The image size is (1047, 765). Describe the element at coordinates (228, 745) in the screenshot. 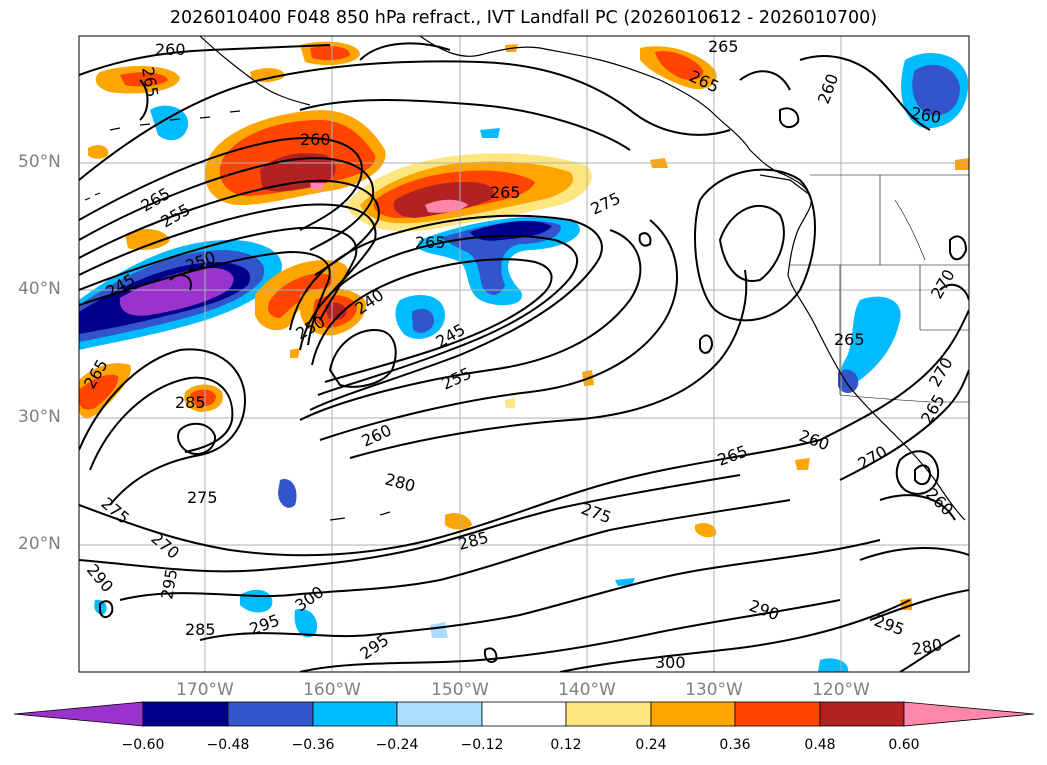

I see `colorbar-tick-label: −0.48` at that location.